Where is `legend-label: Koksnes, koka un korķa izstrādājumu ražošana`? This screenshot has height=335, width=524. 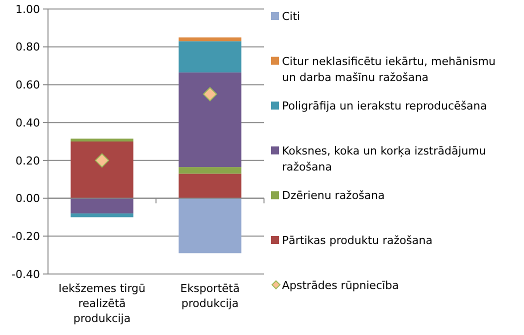
legend-label: Koksnes, koka un korķa izstrādājumu ražošana is located at coordinates (384, 159).